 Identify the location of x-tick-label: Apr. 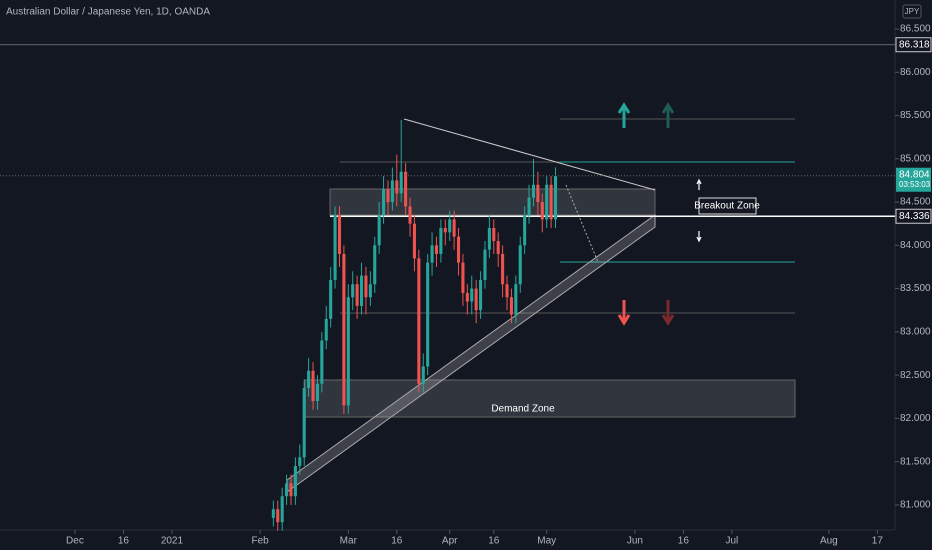
(450, 541).